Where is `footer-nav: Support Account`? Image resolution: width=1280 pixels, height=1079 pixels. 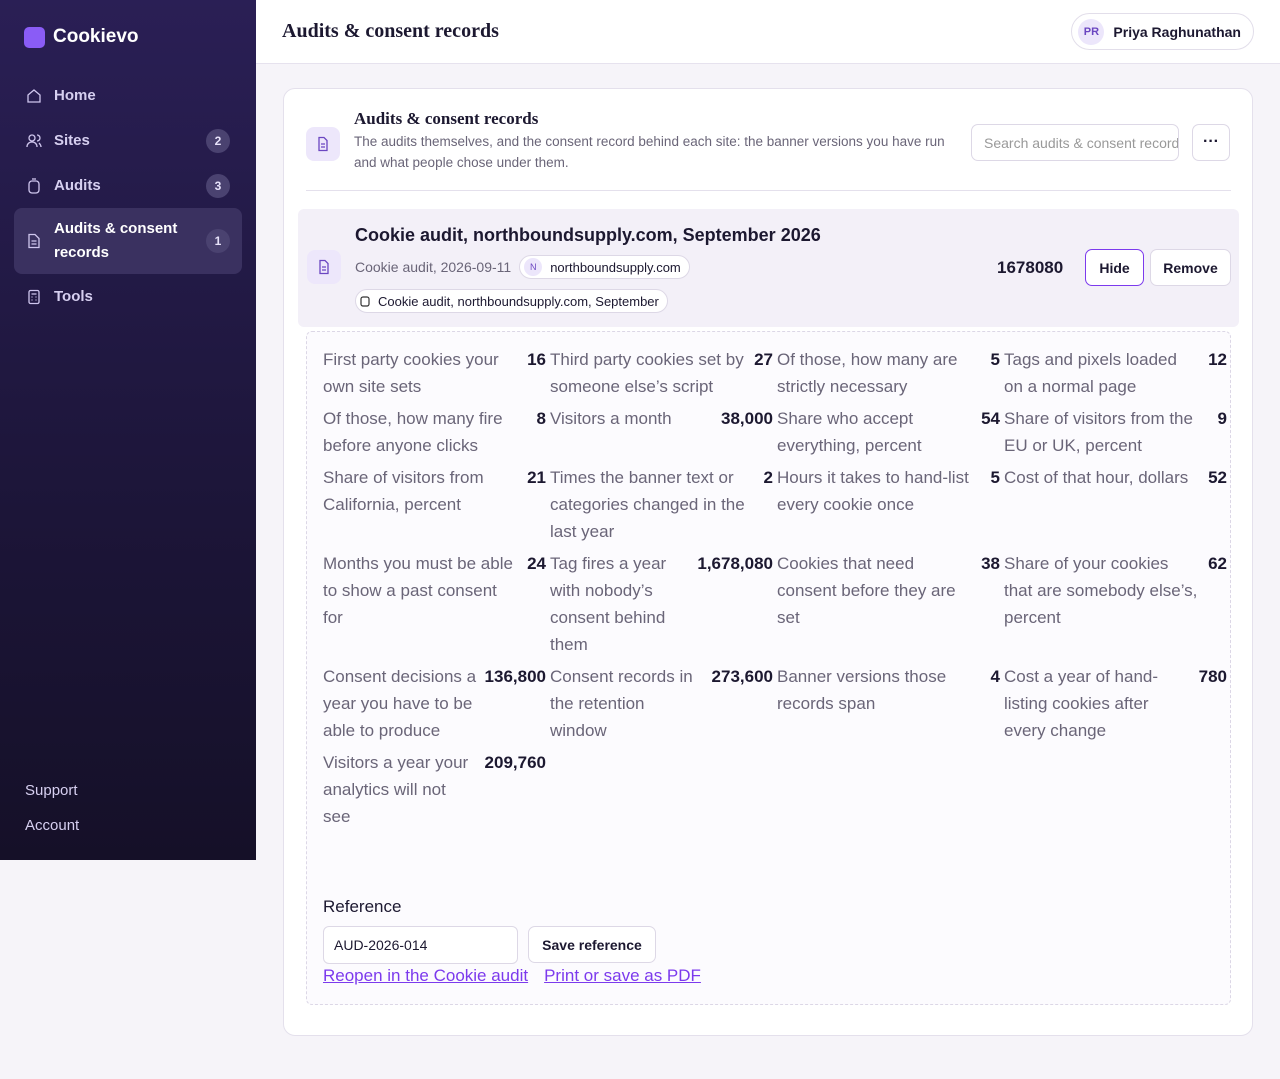
footer-nav: Support Account is located at coordinates (52, 817).